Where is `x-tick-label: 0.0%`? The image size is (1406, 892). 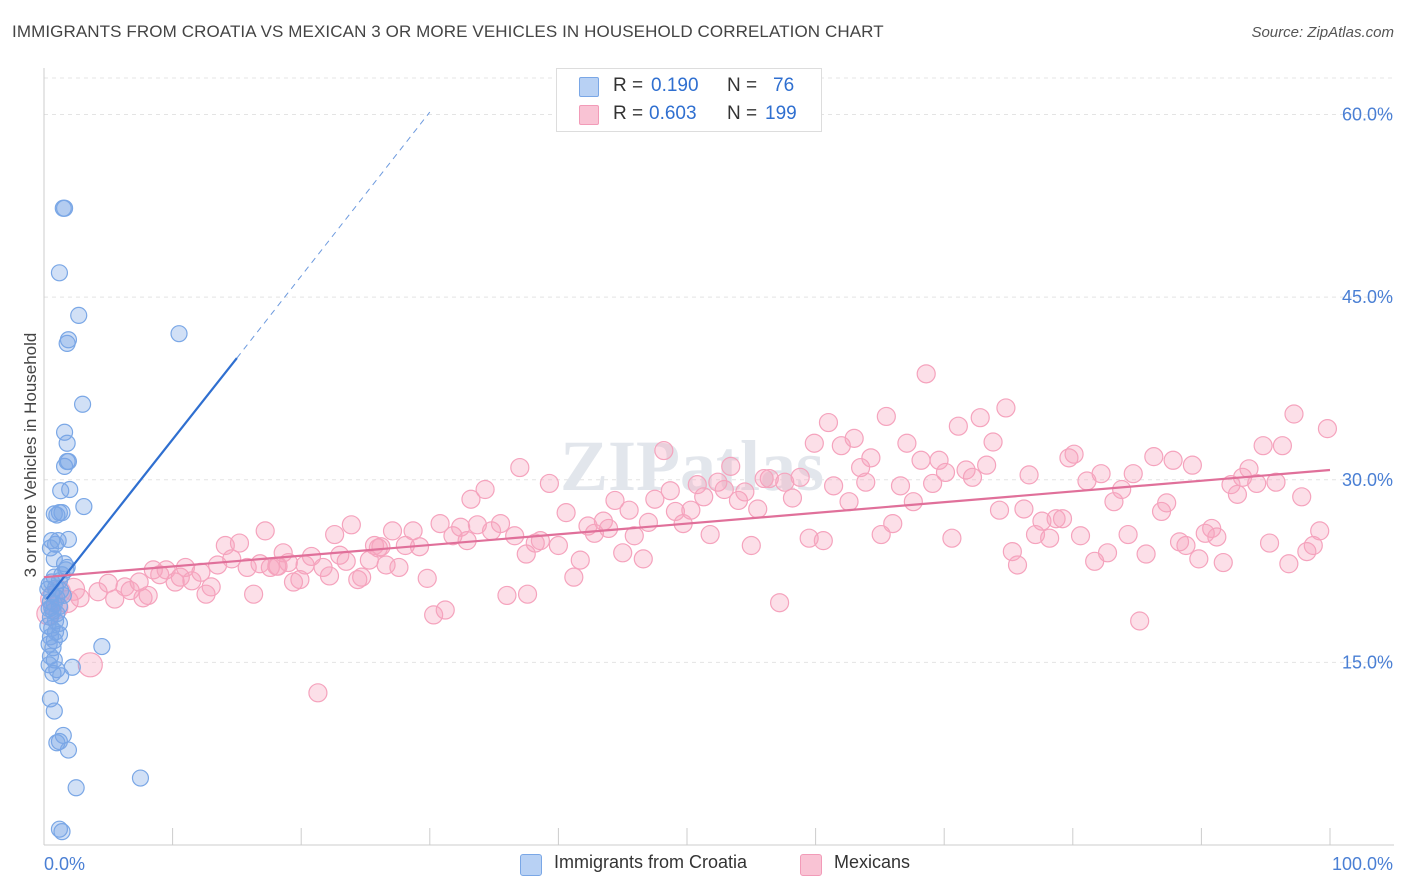
x-tick-label: 0.0% is located at coordinates (64, 864).